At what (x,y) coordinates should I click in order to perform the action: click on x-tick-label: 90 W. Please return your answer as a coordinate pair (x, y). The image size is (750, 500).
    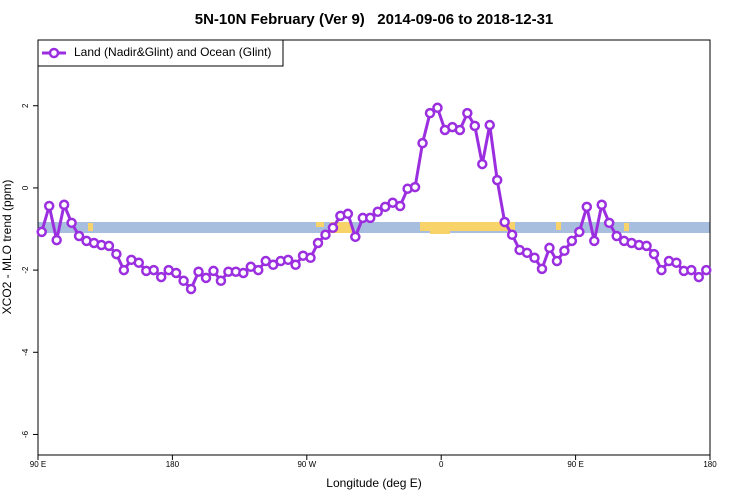
    Looking at the image, I should click on (306, 464).